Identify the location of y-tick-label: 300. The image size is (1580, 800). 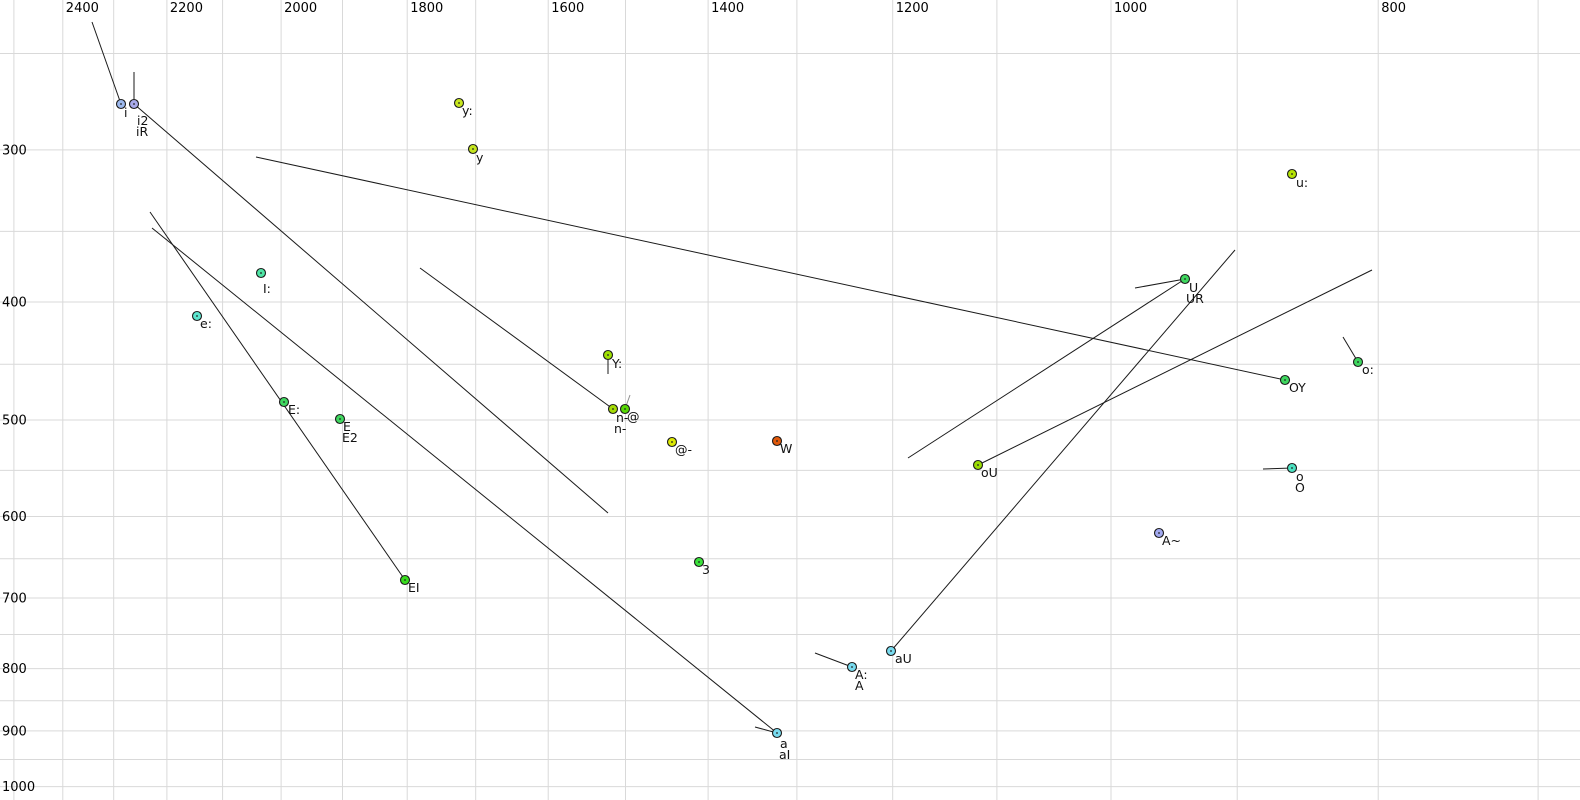
(14, 150).